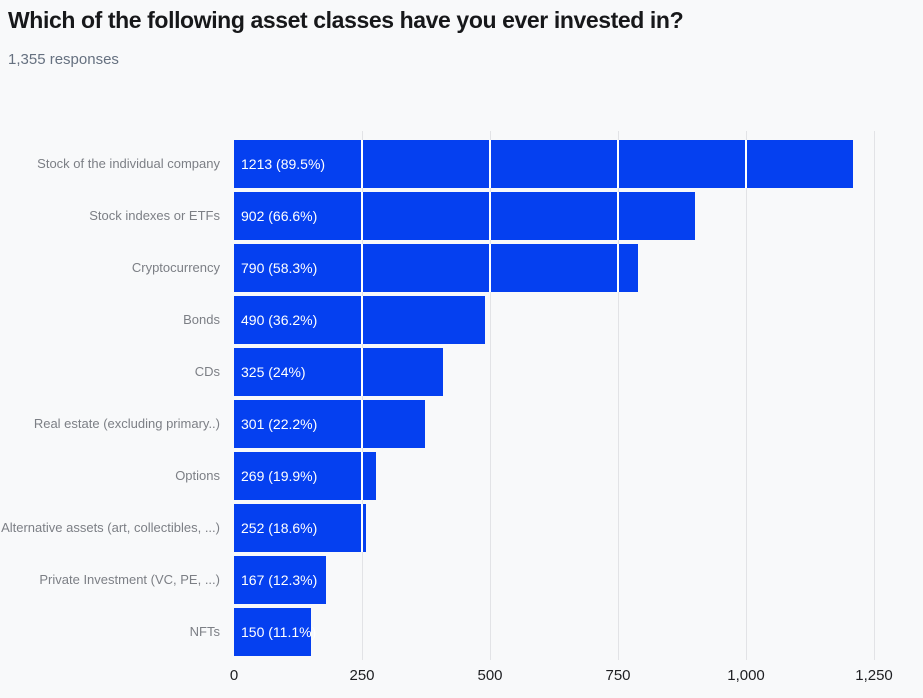 This screenshot has height=698, width=923. What do you see at coordinates (175, 267) in the screenshot?
I see `category-label: Cryptocurrency` at bounding box center [175, 267].